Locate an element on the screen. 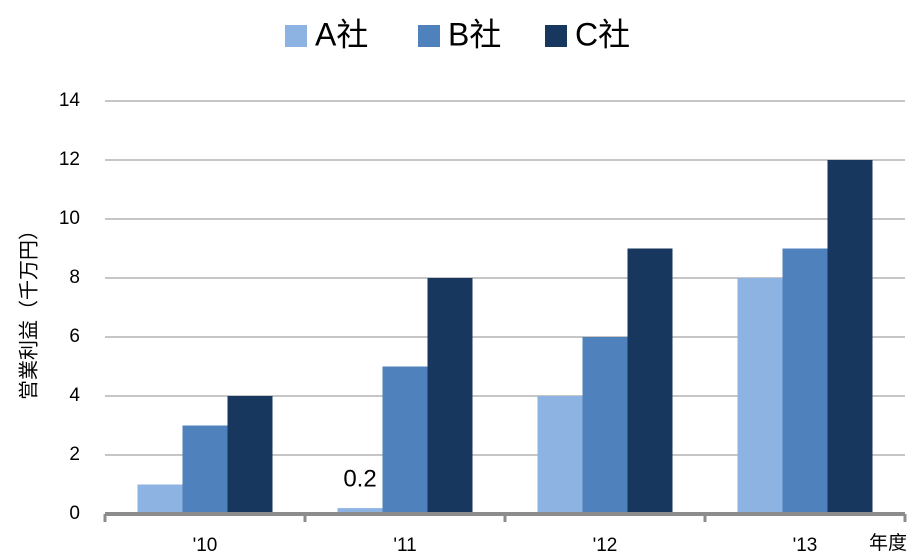  data-label: 0.2 is located at coordinates (359, 478).